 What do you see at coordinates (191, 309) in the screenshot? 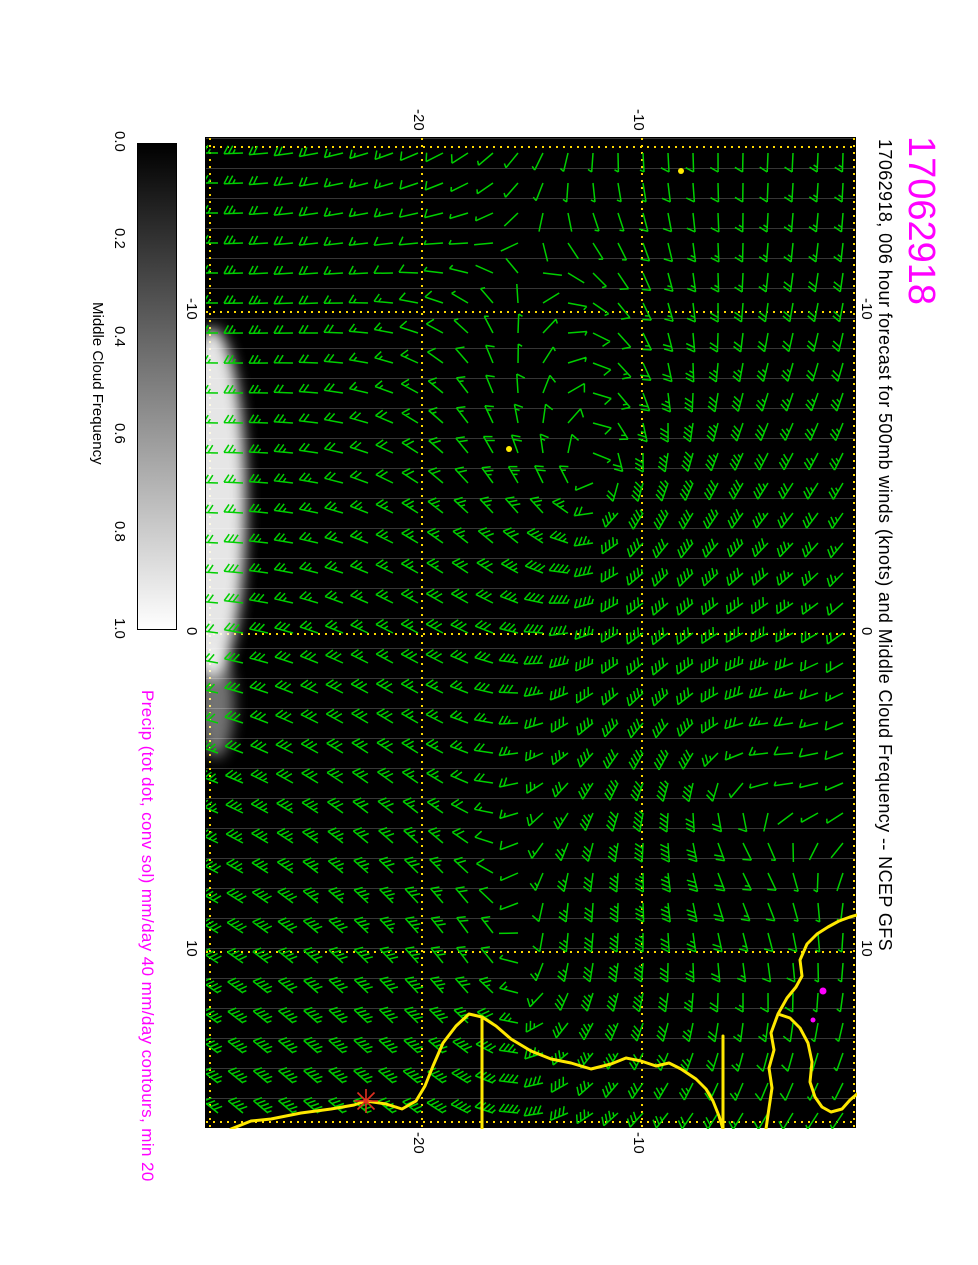
I see `lat-tick-left: -10` at bounding box center [191, 309].